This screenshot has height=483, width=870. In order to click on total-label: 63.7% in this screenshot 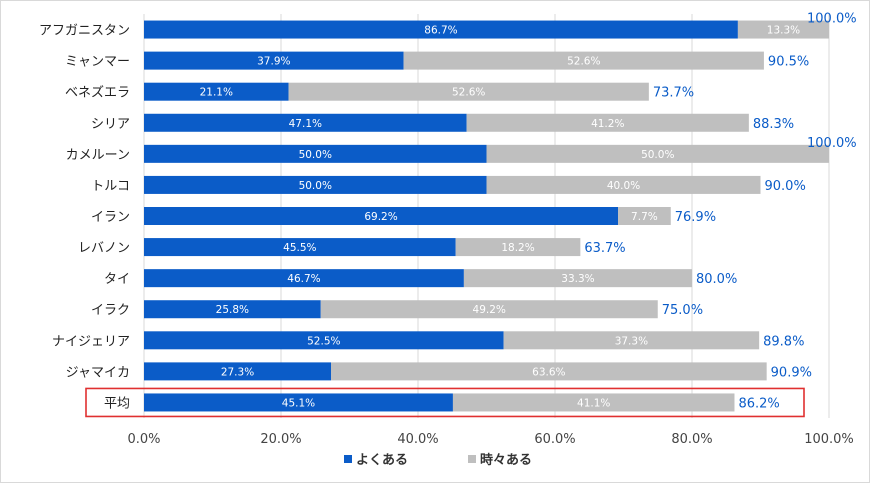, I will do `click(604, 248)`.